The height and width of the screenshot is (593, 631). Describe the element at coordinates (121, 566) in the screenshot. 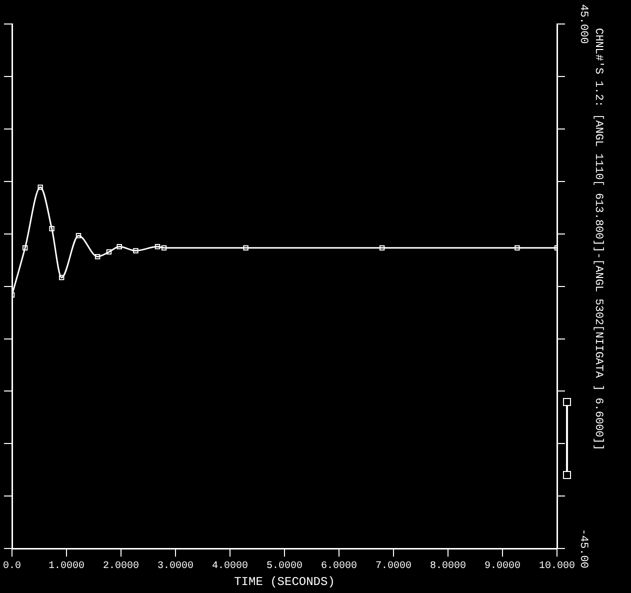

I see `x-tick-label: 2.0000` at that location.